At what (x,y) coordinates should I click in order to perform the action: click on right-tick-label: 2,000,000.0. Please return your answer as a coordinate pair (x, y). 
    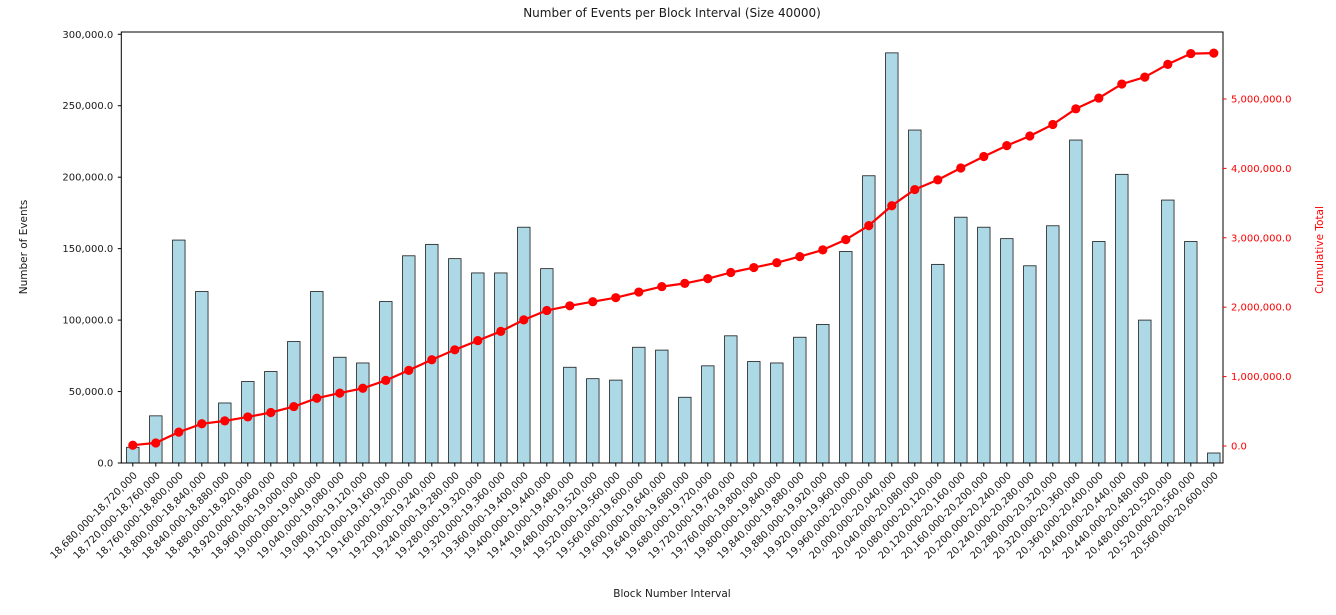
    Looking at the image, I should click on (1261, 308).